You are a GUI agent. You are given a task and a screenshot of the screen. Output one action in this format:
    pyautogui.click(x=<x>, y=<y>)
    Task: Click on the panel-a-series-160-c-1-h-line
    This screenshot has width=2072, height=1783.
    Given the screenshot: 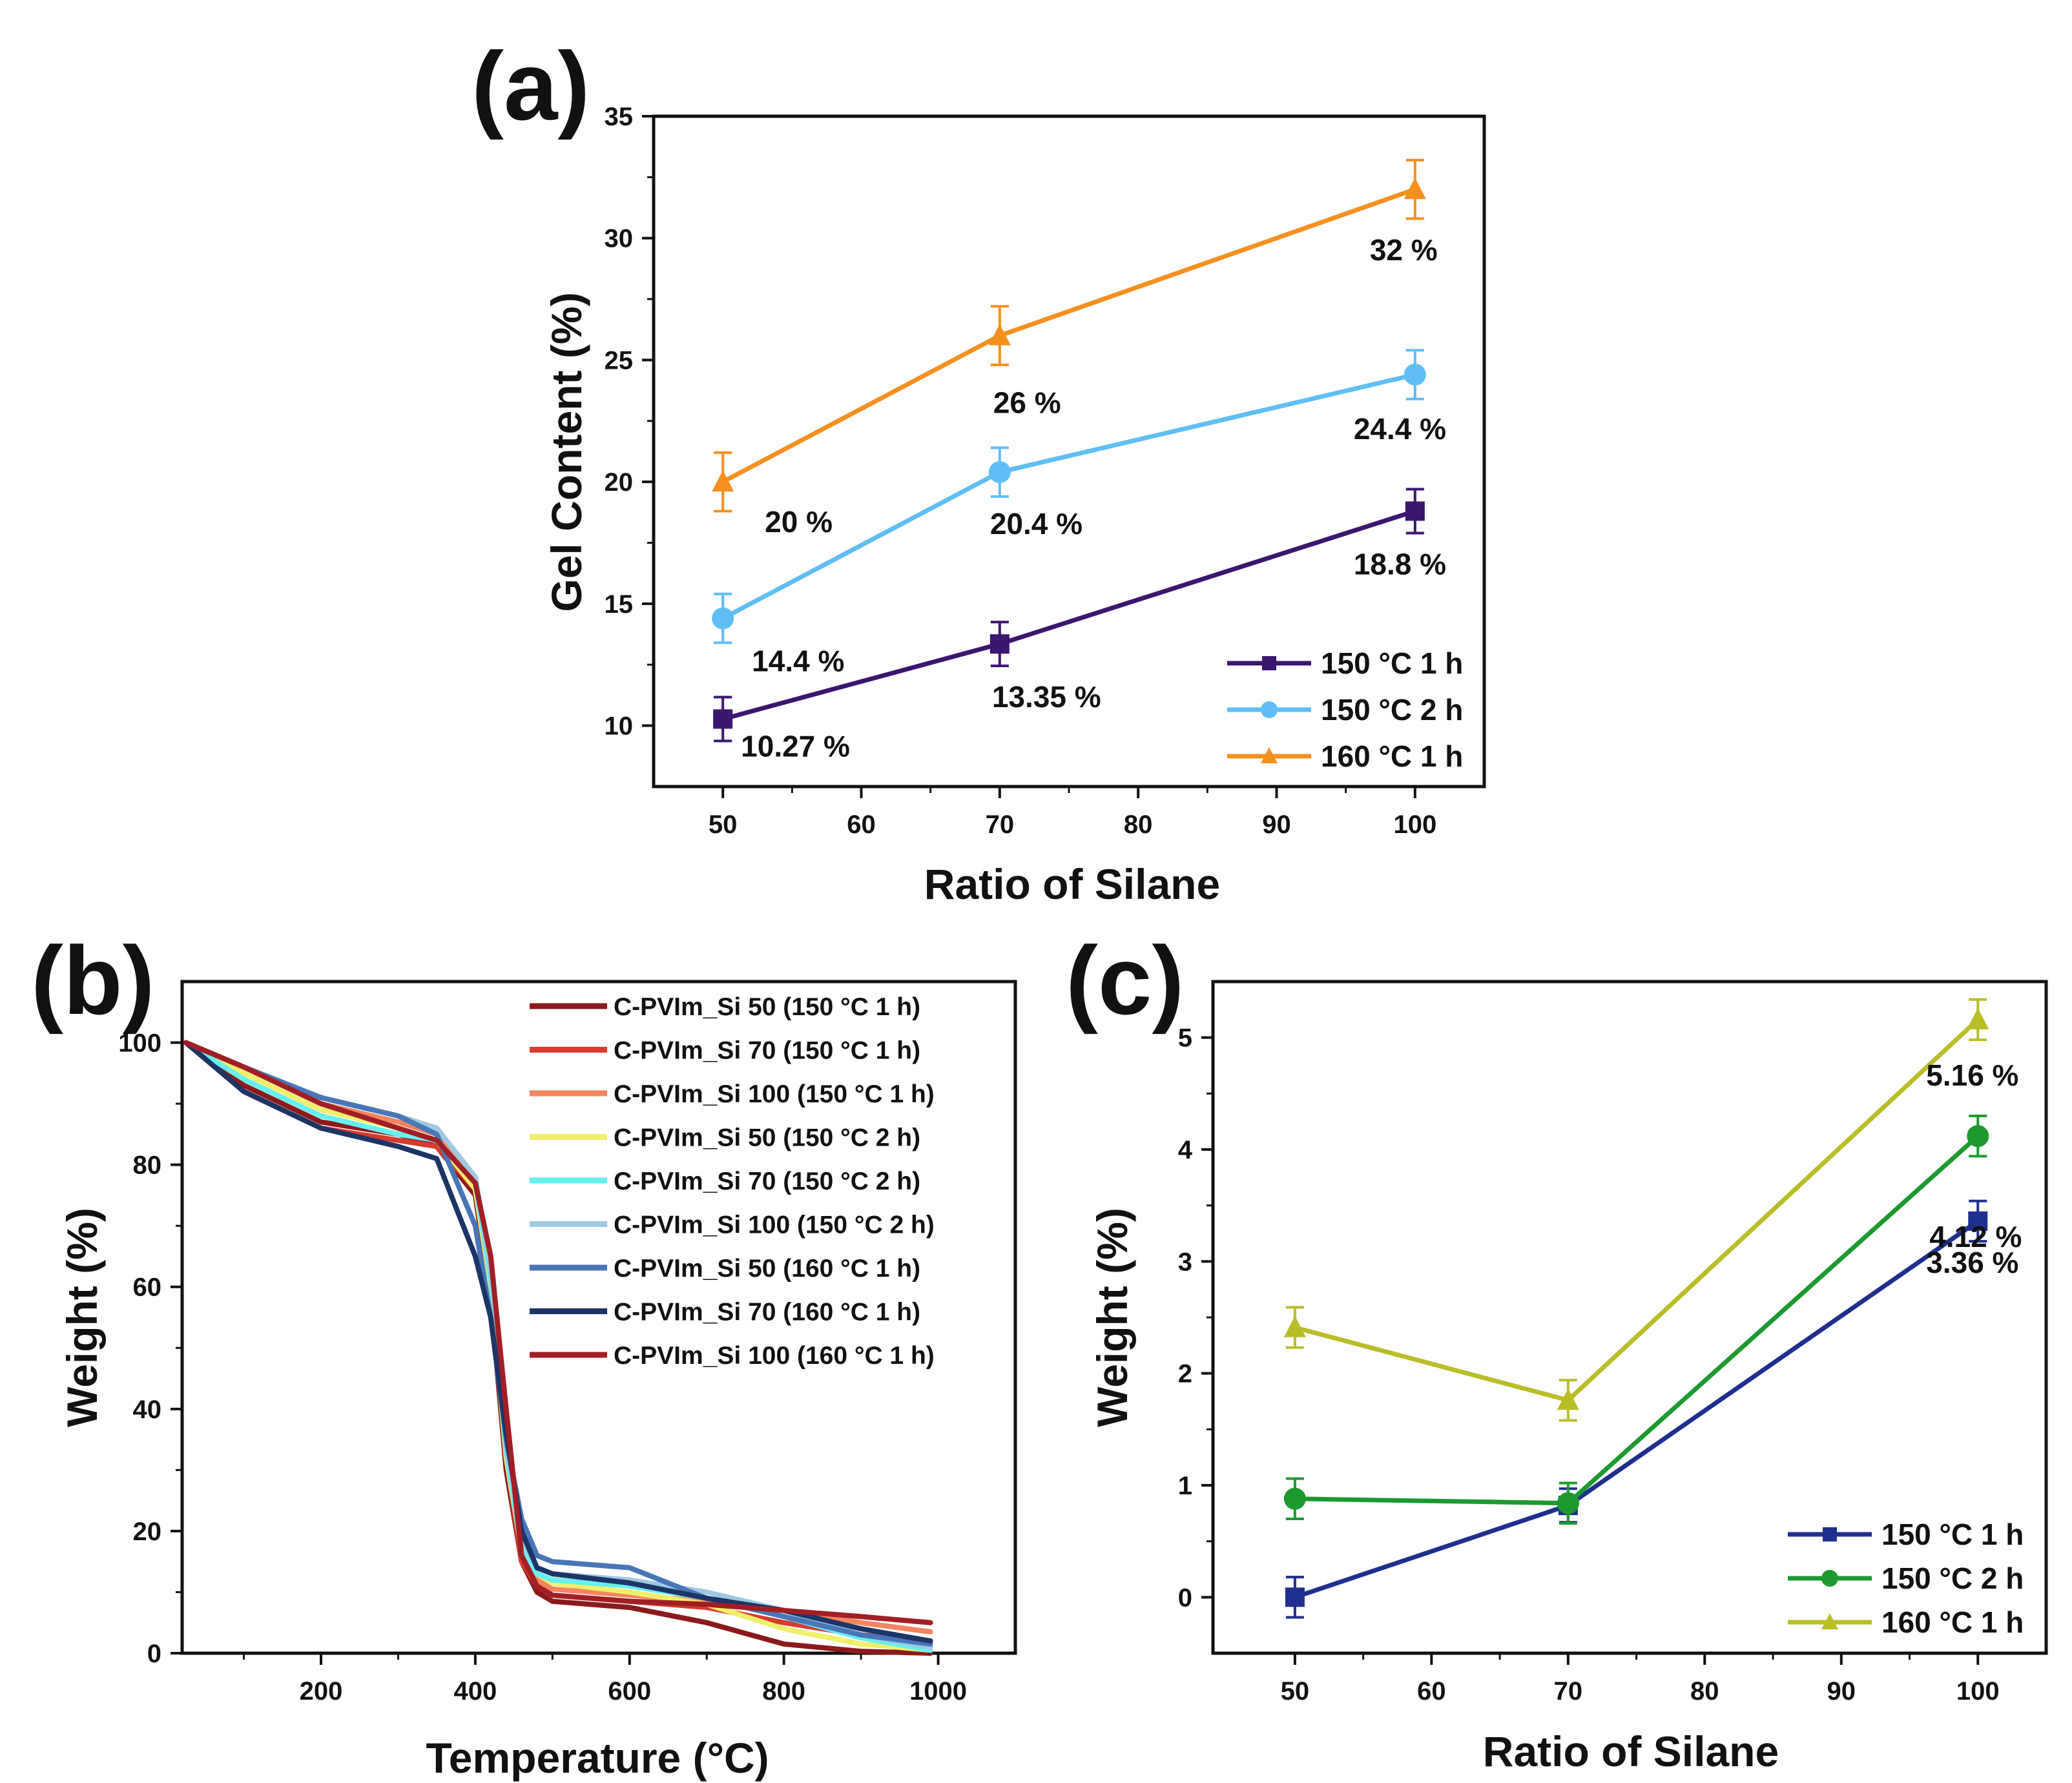 What is the action you would take?
    pyautogui.click(x=1068, y=335)
    